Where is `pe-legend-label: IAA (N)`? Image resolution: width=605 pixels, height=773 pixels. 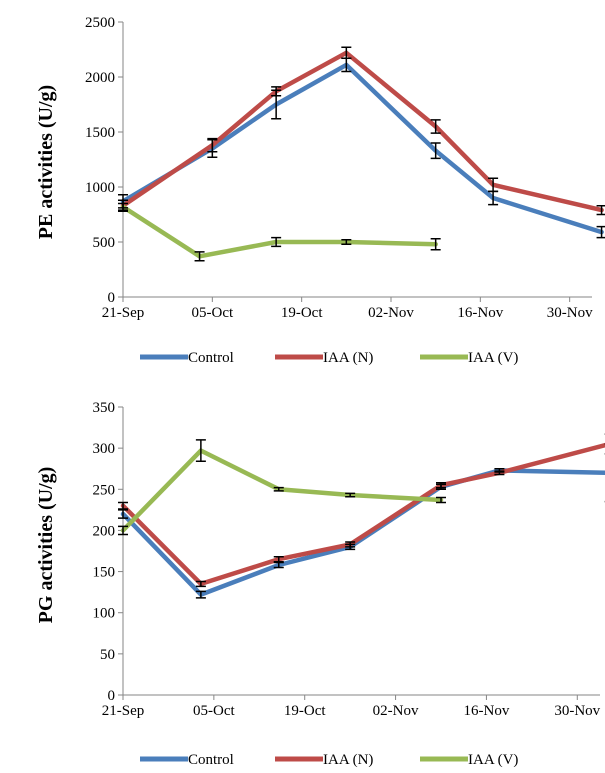
pe-legend-label: IAA (N) is located at coordinates (348, 358).